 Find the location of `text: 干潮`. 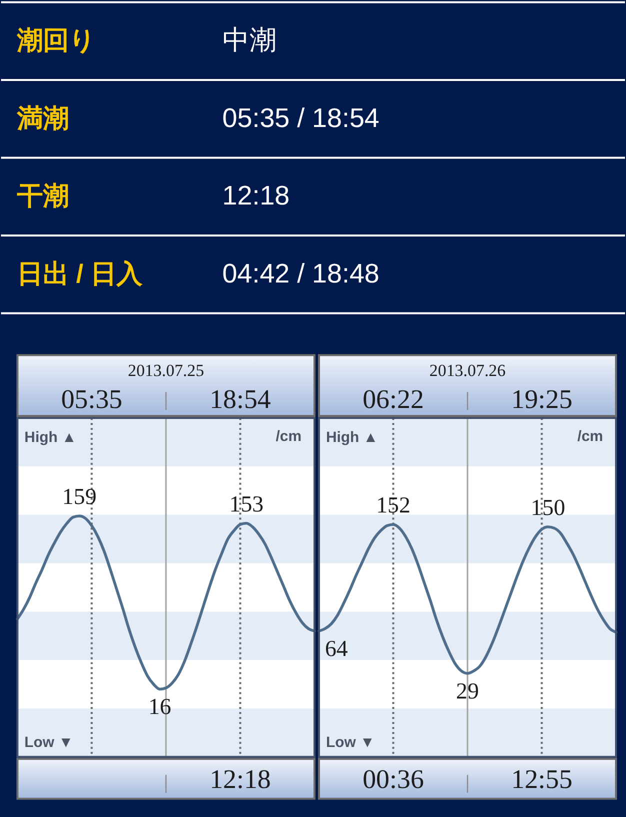

text: 干潮 is located at coordinates (42, 196).